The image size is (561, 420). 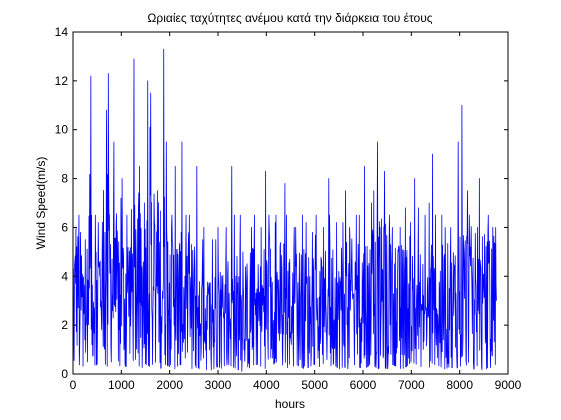 What do you see at coordinates (121, 385) in the screenshot?
I see `x-tick-label: 1000` at bounding box center [121, 385].